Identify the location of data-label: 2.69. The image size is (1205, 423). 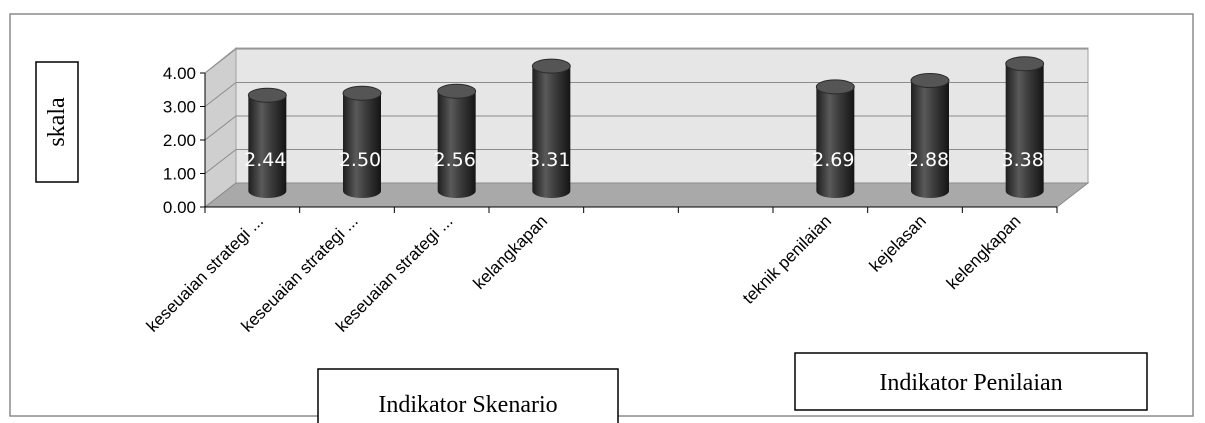
(833, 160).